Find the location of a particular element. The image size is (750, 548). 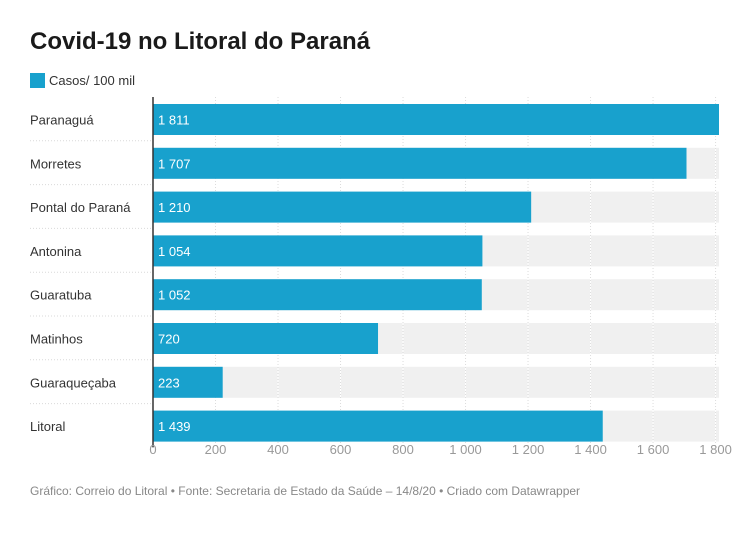

x-tick-label: 1 400 is located at coordinates (590, 449).